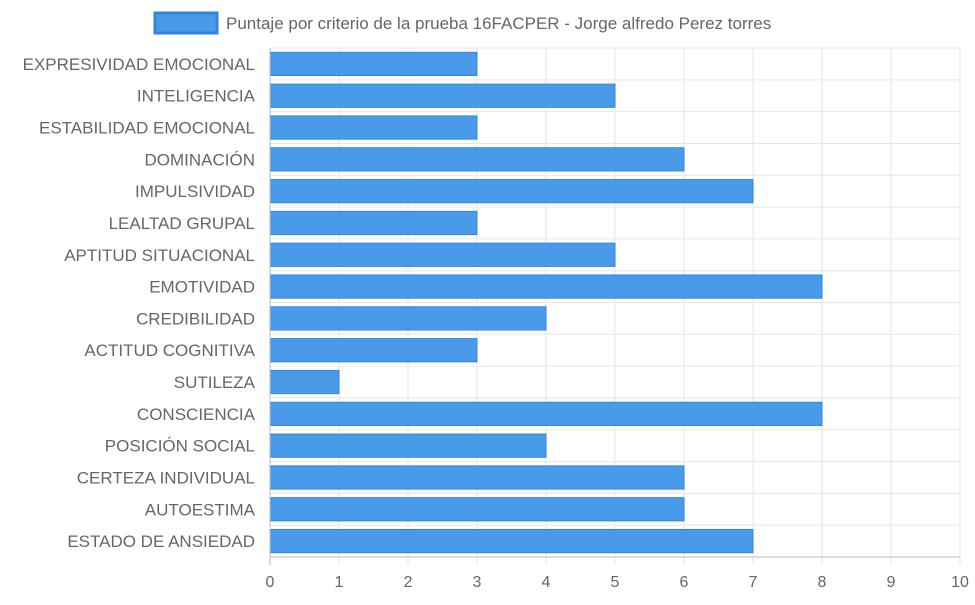 The width and height of the screenshot is (975, 605). Describe the element at coordinates (196, 96) in the screenshot. I see `category-label: INTELIGENCIA` at that location.